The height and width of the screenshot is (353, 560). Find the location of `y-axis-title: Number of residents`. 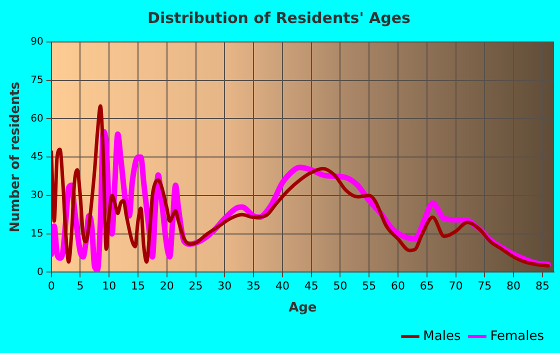

y-axis-title: Number of residents is located at coordinates (16, 157).